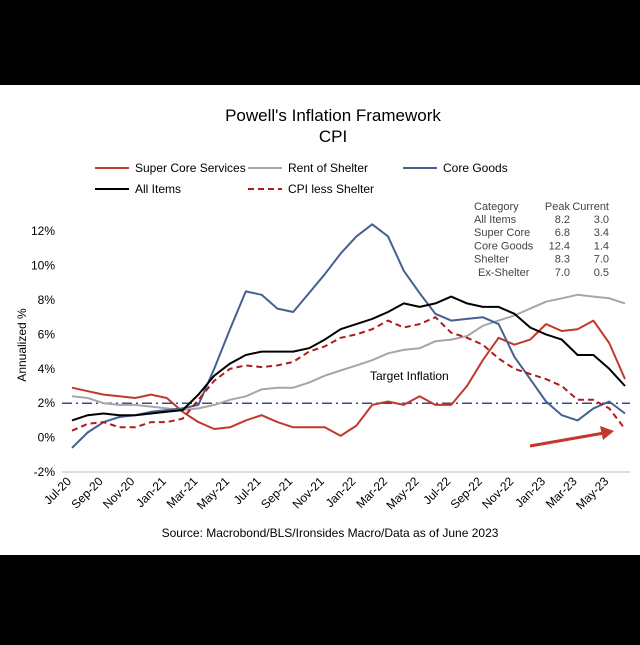  Describe the element at coordinates (43, 266) in the screenshot. I see `y-tick-label: 10%` at that location.